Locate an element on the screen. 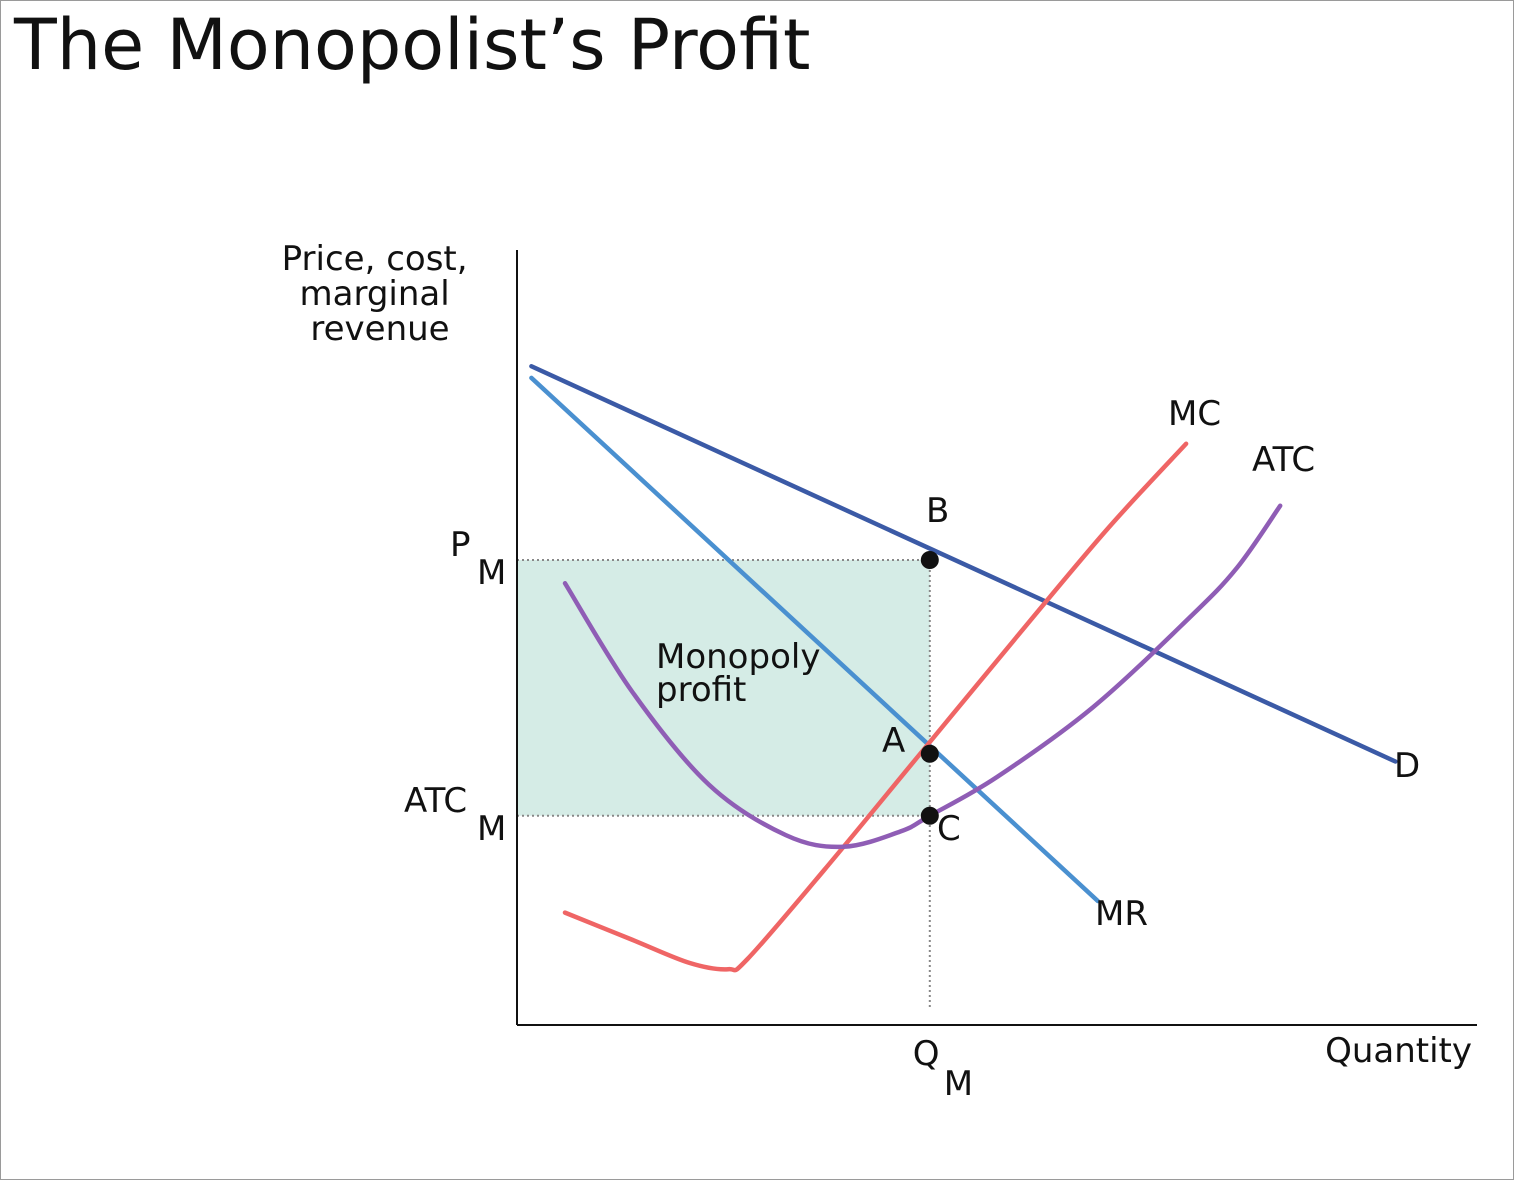 This screenshot has width=1514, height=1180. tick-label-qm-main: Q is located at coordinates (926, 1054).